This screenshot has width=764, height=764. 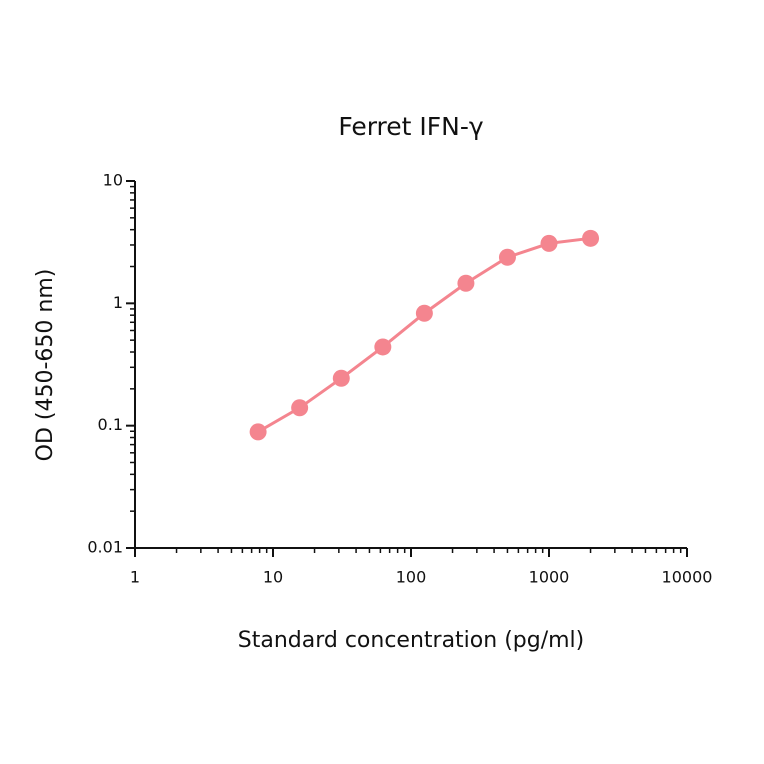 I want to click on y-tick-label: 1, so click(x=118, y=302).